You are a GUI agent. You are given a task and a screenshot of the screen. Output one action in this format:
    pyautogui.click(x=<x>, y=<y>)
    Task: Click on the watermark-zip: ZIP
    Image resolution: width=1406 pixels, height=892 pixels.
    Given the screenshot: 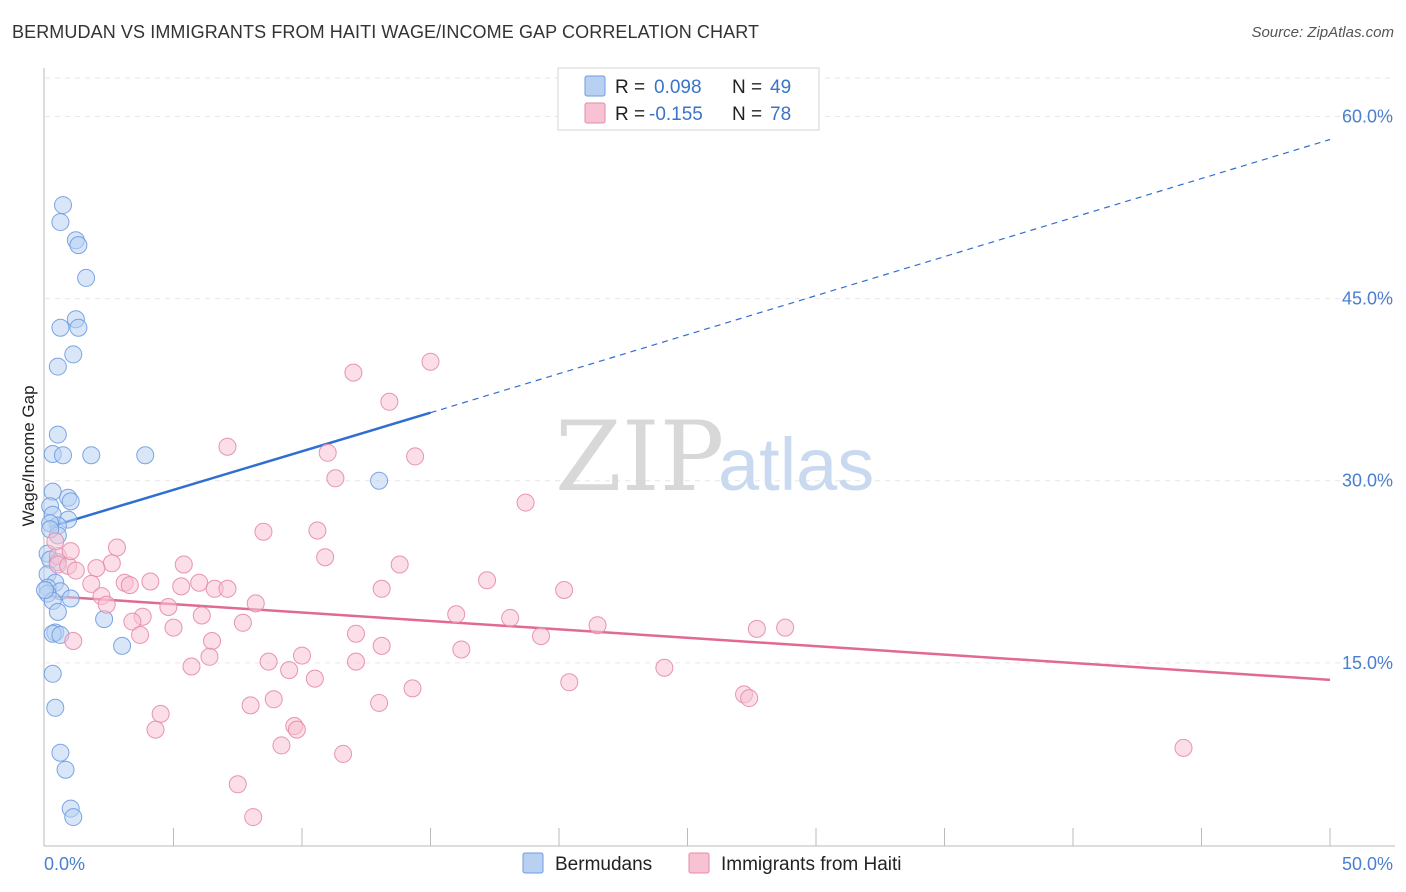 What is the action you would take?
    pyautogui.click(x=639, y=457)
    